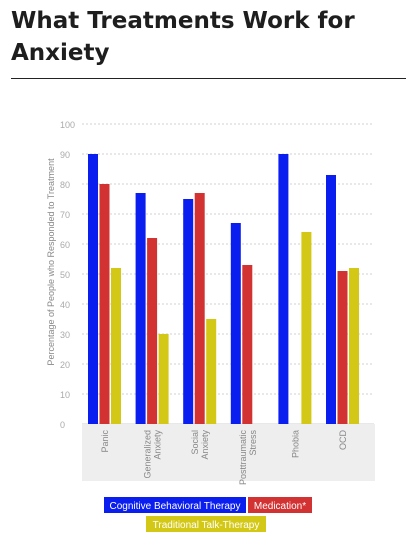  Describe the element at coordinates (163, 379) in the screenshot. I see `bar-traditional-talk-therapy-generalized-anxiety` at that location.